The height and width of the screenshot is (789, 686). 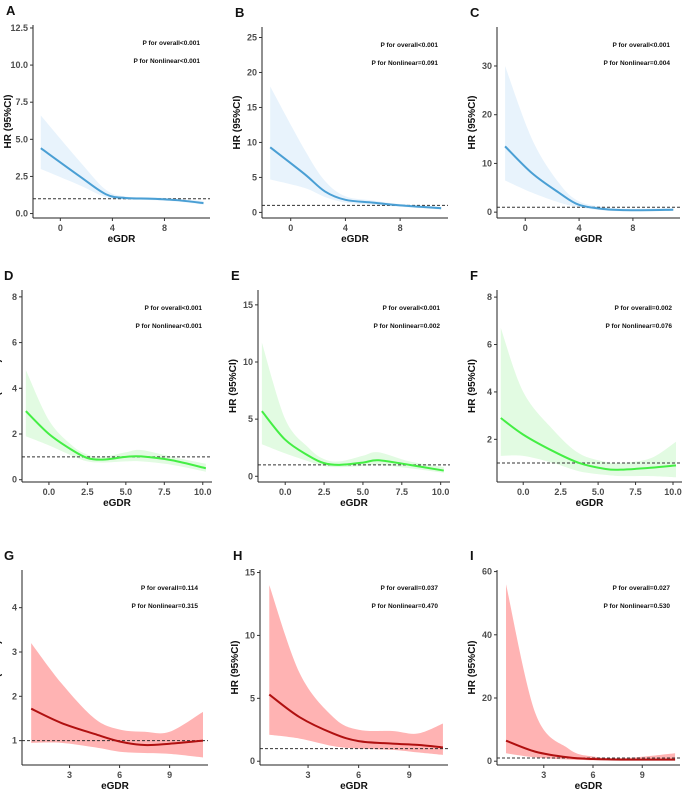 What do you see at coordinates (404, 606) in the screenshot?
I see `p-nonlinear-label: P for Nonlinear=0.470` at bounding box center [404, 606].